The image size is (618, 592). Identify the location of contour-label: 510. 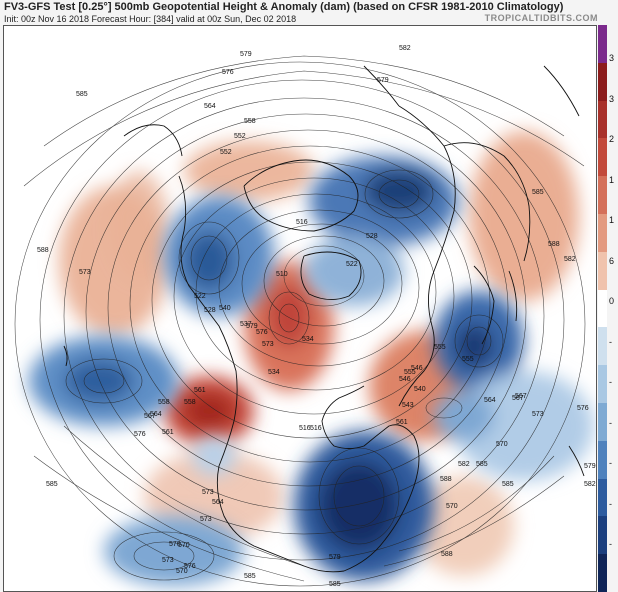
(282, 274).